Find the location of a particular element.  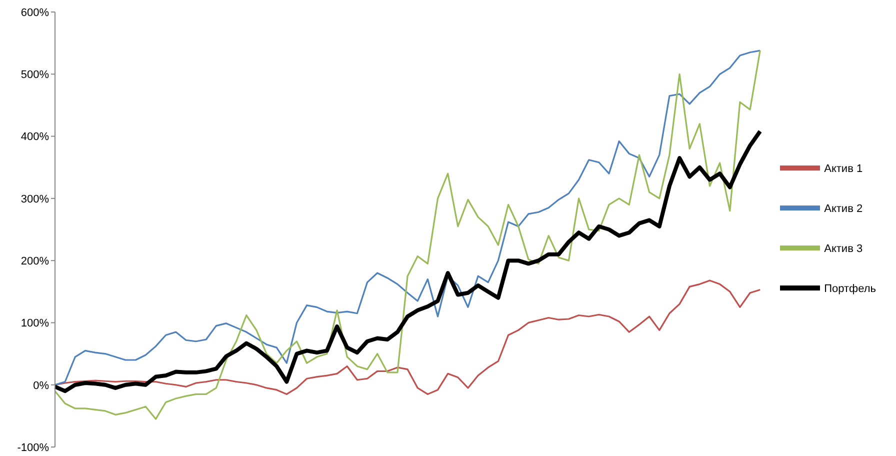

y-tick-label: 100% is located at coordinates (35, 324).